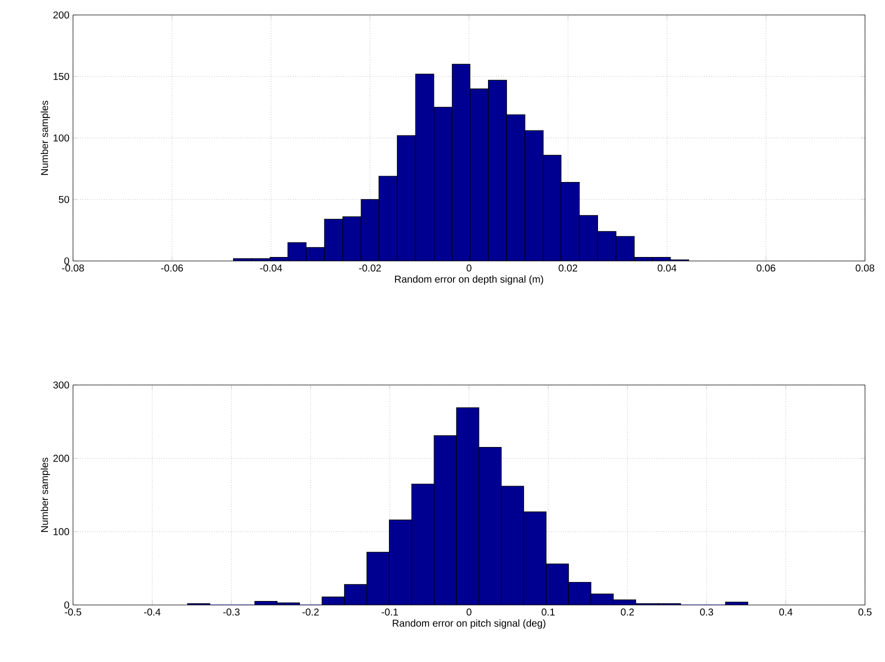 This screenshot has height=662, width=885. What do you see at coordinates (310, 612) in the screenshot?
I see `x-tick-label: -0.2` at bounding box center [310, 612].